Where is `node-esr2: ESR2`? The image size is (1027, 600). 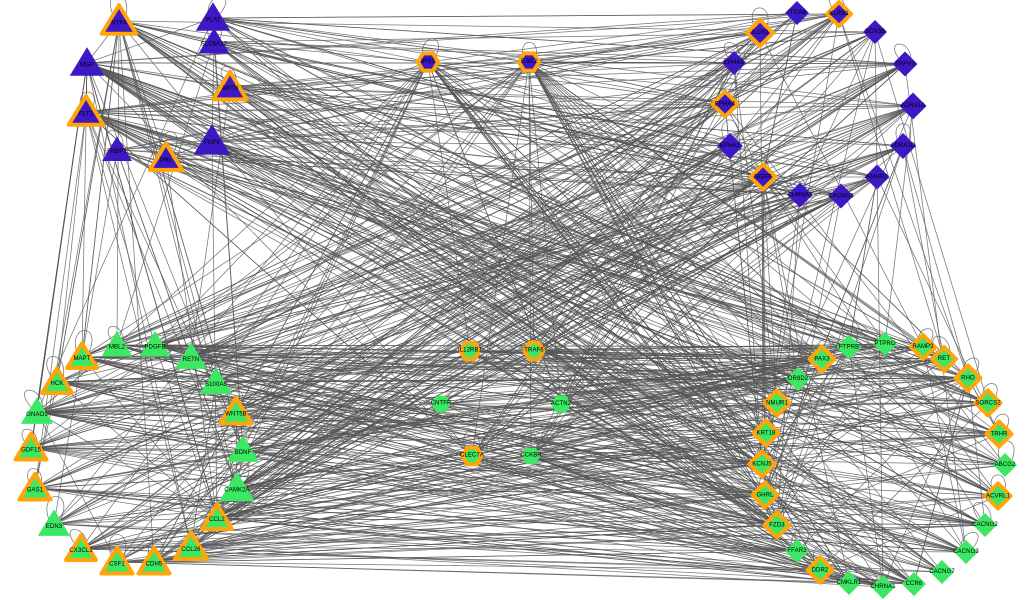 node-esr2: ESR2 is located at coordinates (529, 62).